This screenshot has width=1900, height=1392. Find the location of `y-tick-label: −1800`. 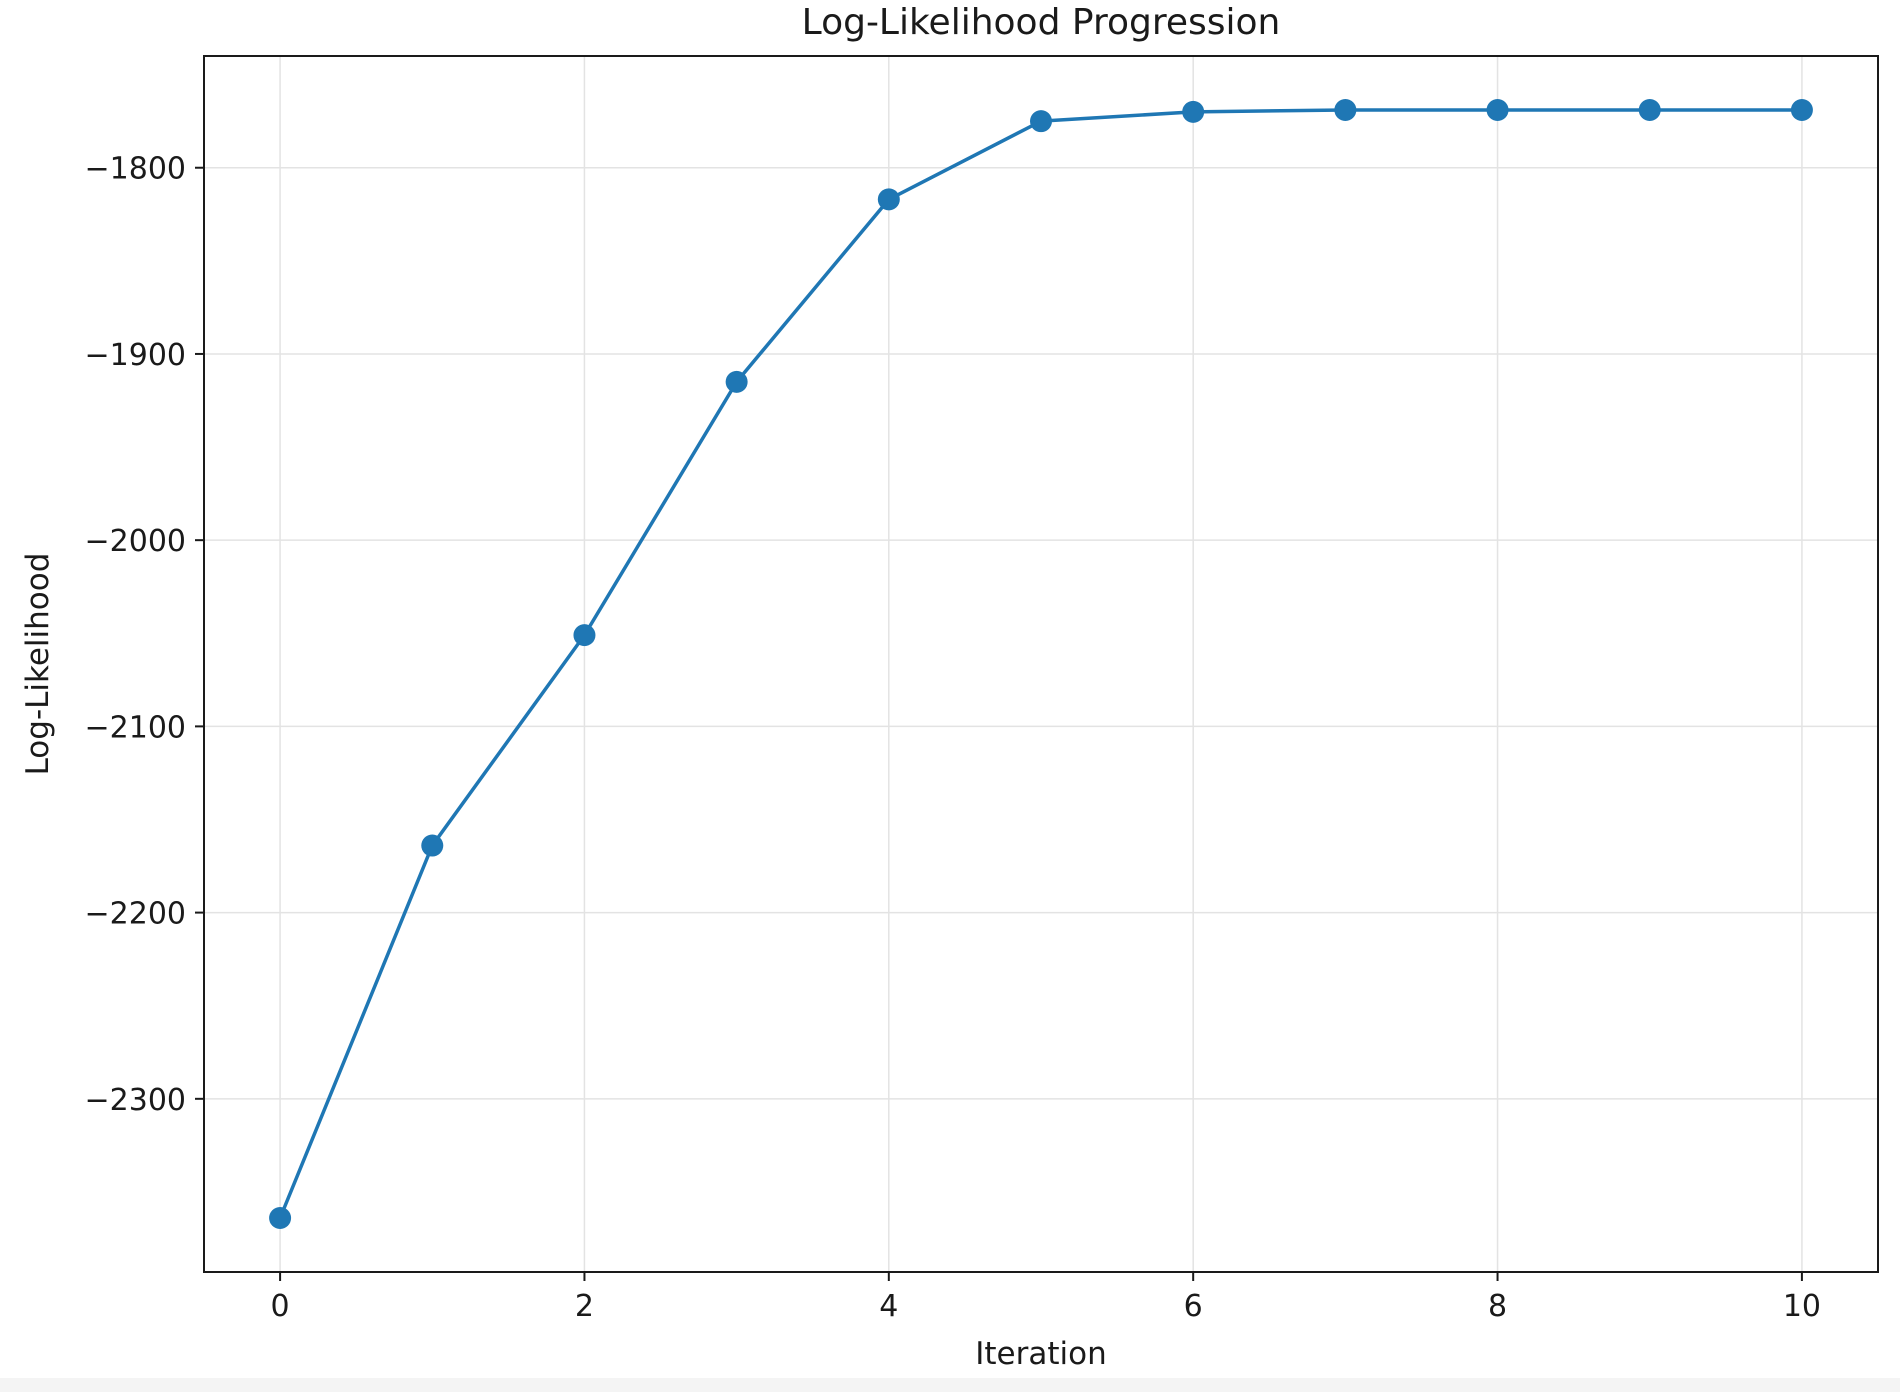

y-tick-label: −1800 is located at coordinates (135, 169).